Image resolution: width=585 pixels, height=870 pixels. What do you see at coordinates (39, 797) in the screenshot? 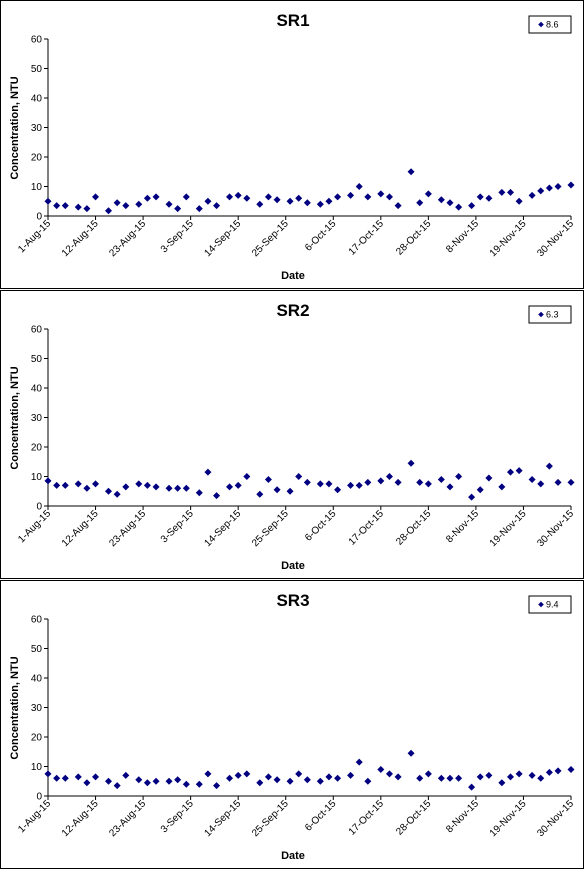
I see `y-tick-label: 0` at bounding box center [39, 797].